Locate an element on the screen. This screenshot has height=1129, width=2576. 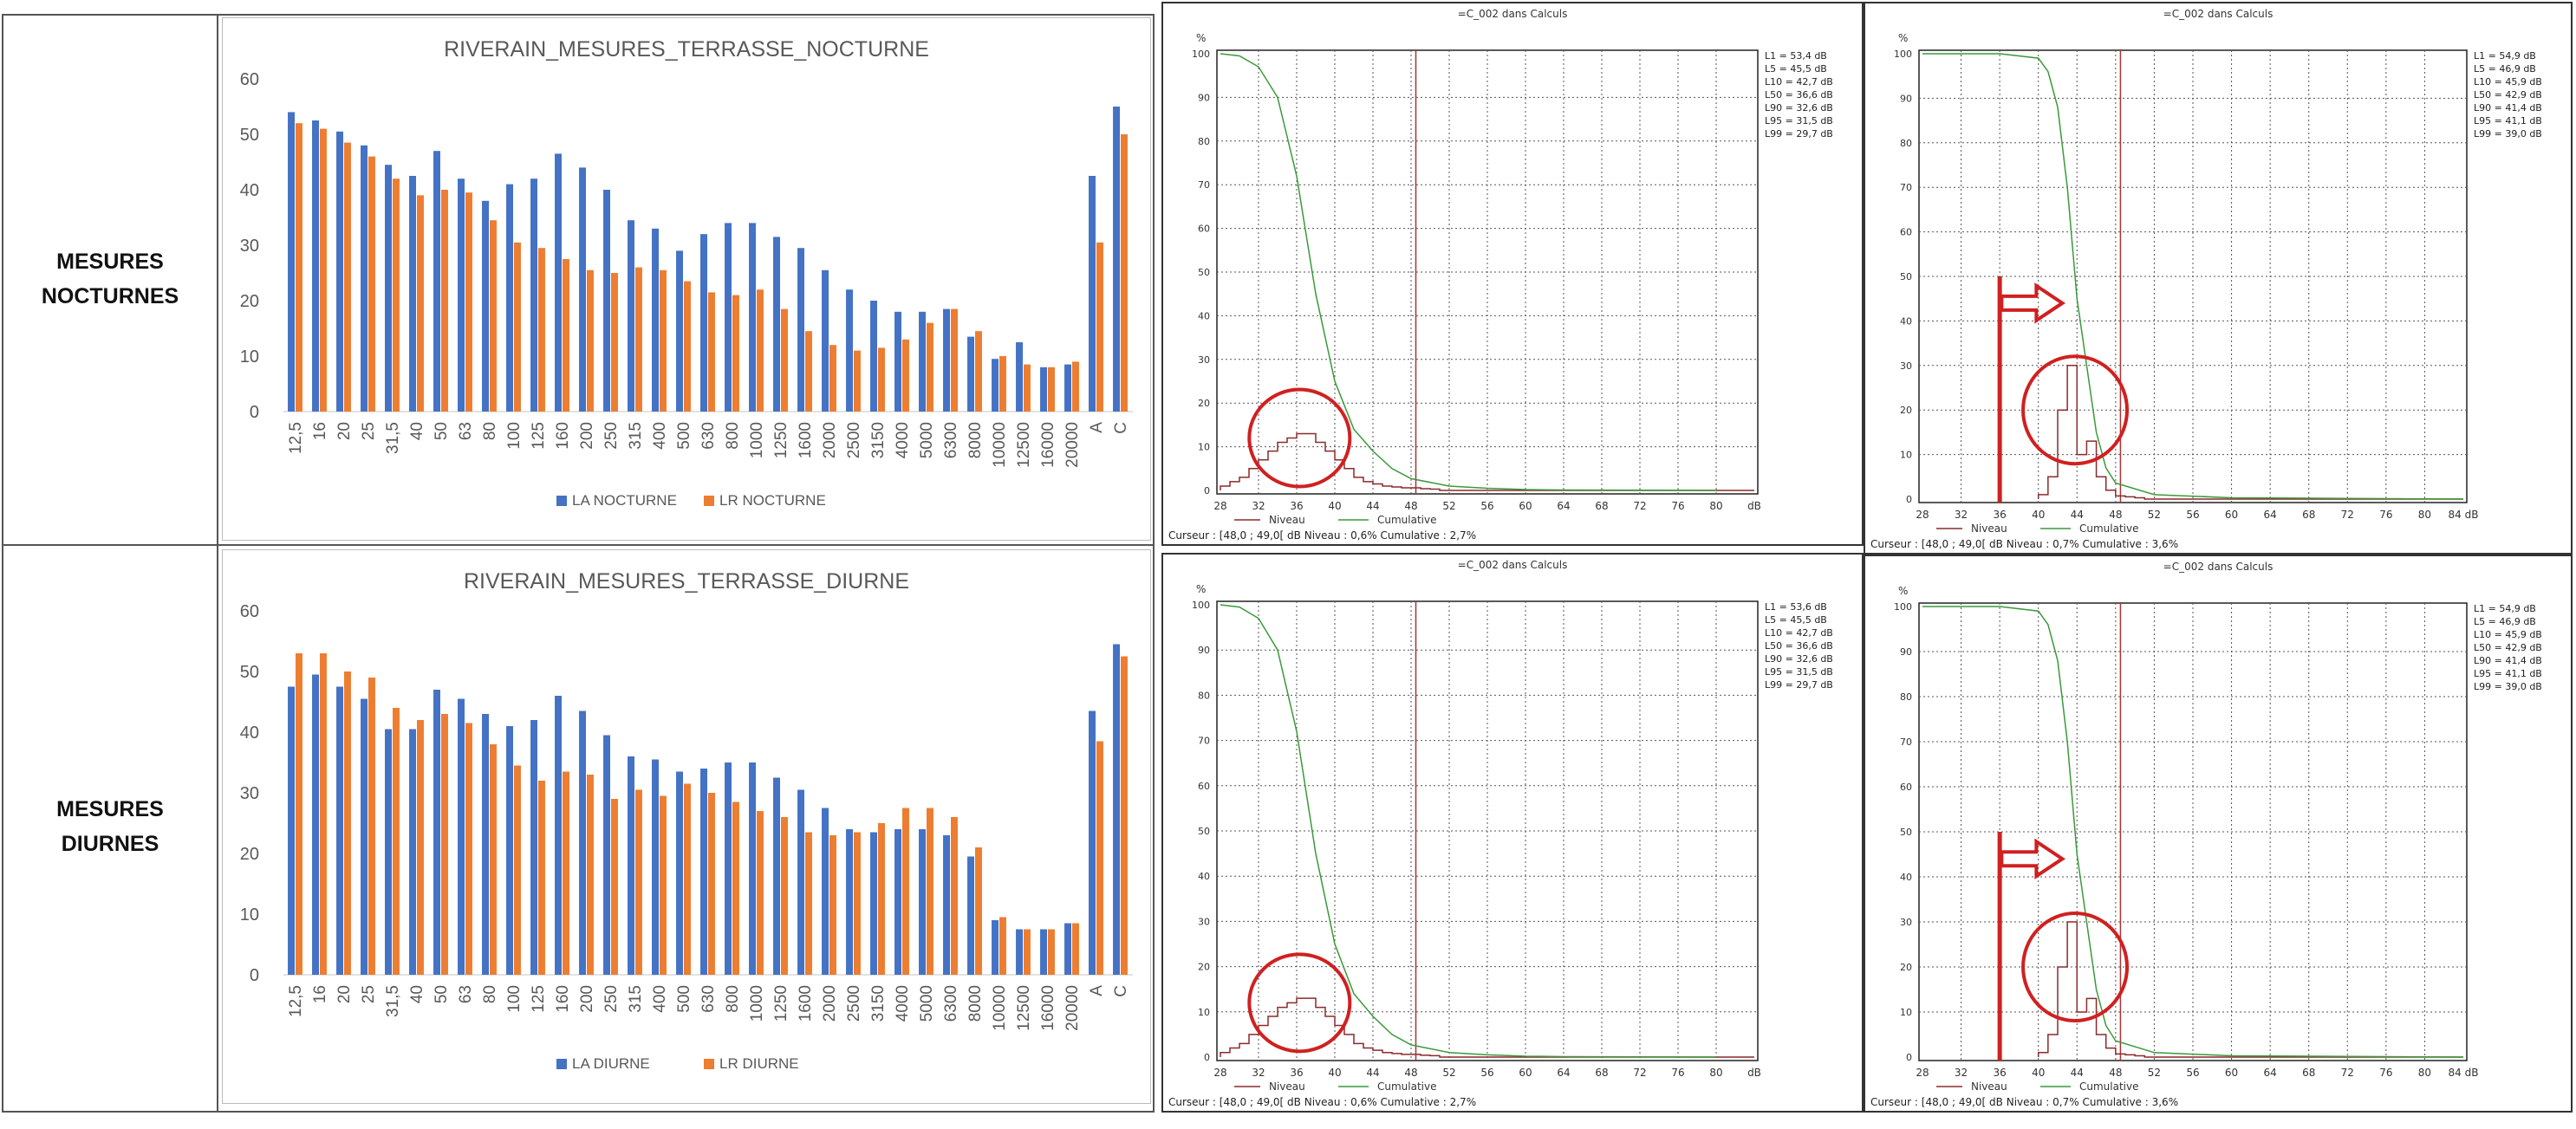
stat-line: L10 = 45,9 dB is located at coordinates (2508, 82).